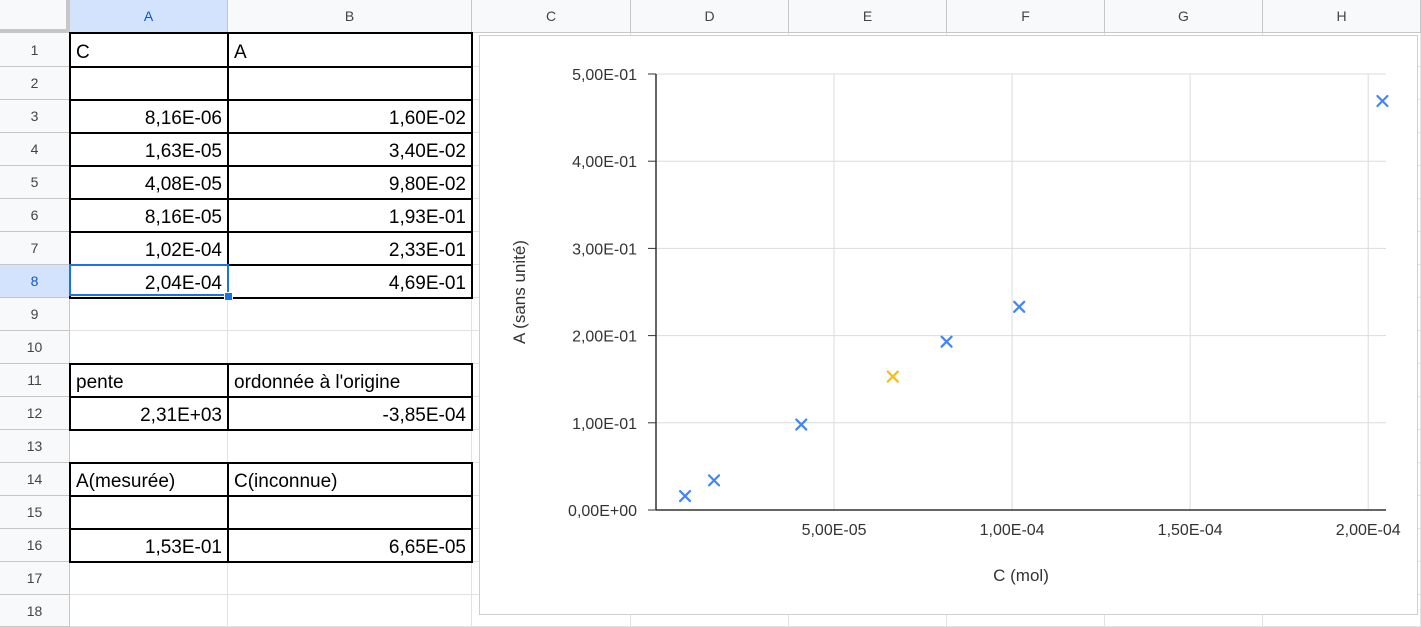  What do you see at coordinates (350, 413) in the screenshot?
I see `cell-b12: -3,85E-04` at bounding box center [350, 413].